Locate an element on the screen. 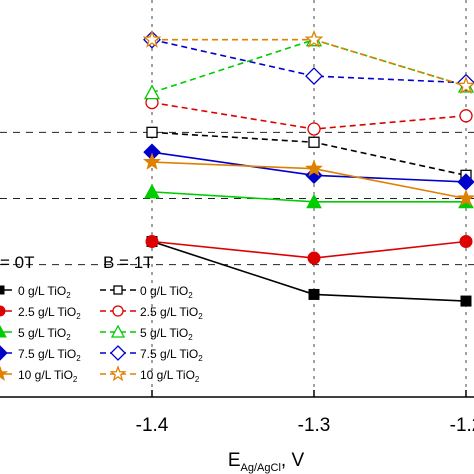  legend-label-6: 2.5 g/L TiO2 is located at coordinates (171, 313).